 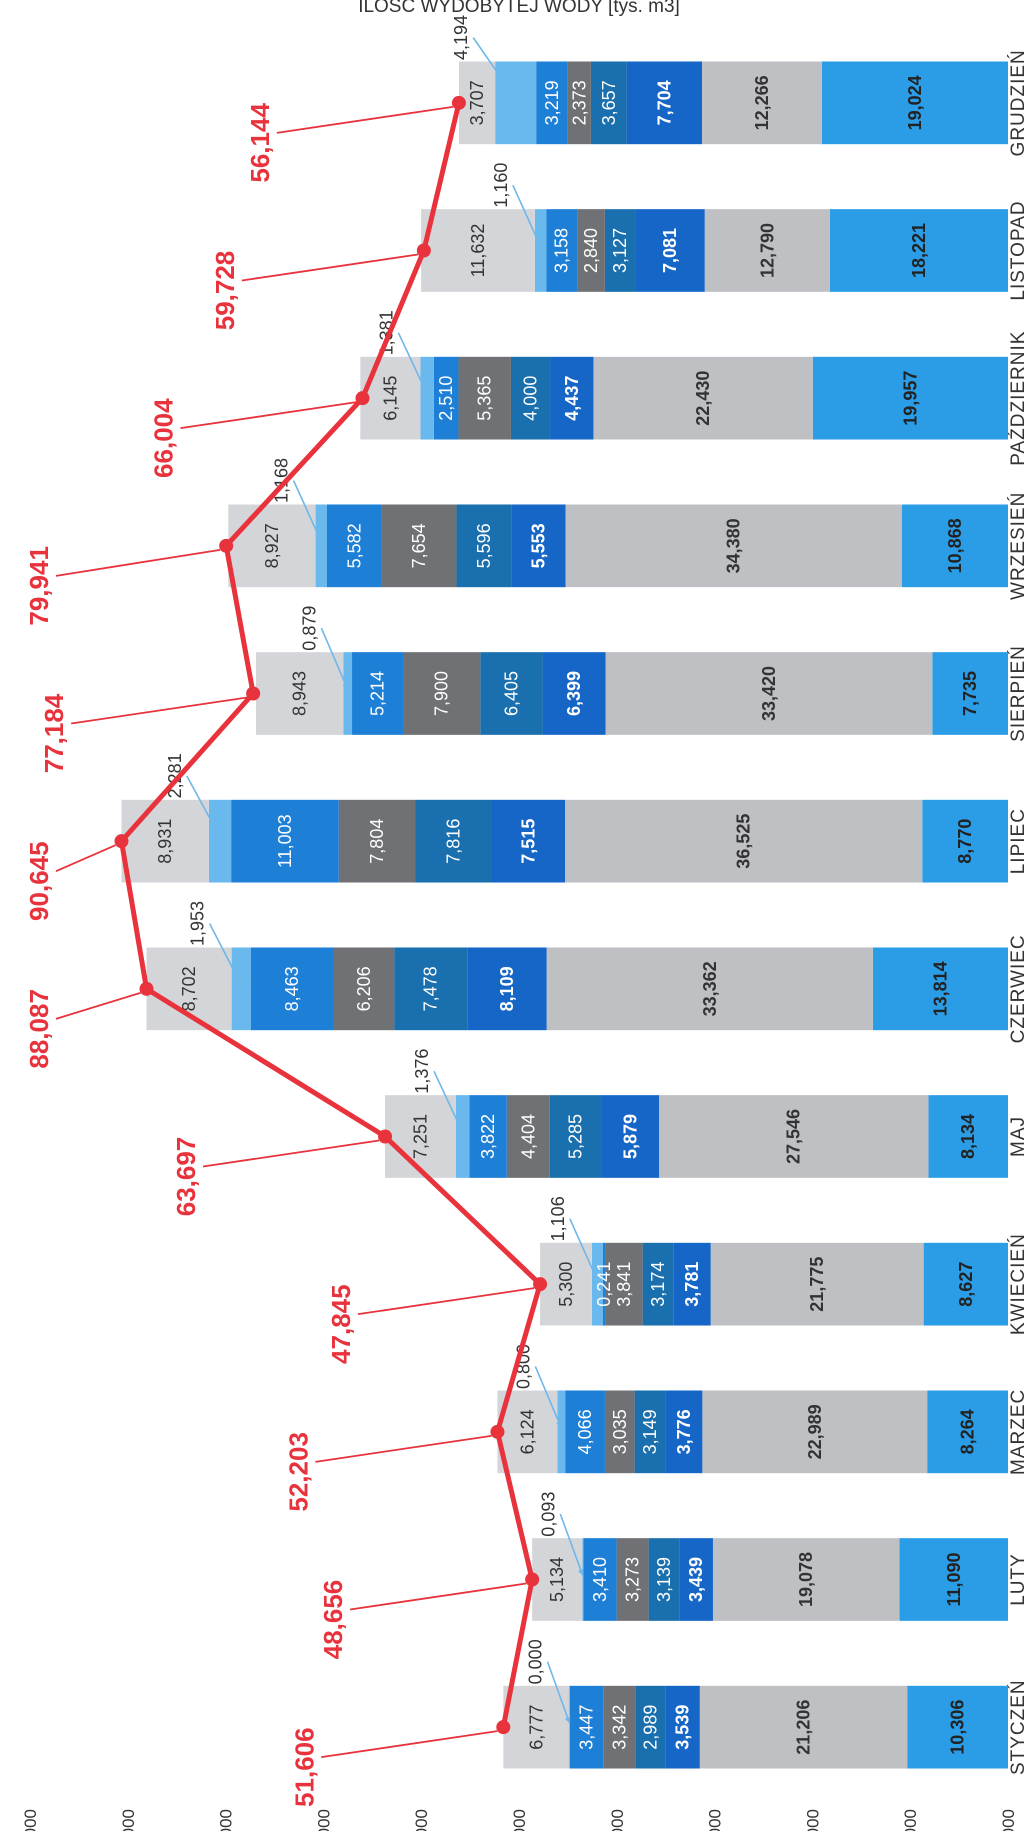 I want to click on value-label-ujecie-wody-badowo-danki-czerwiec: 6,206, so click(x=364, y=988).